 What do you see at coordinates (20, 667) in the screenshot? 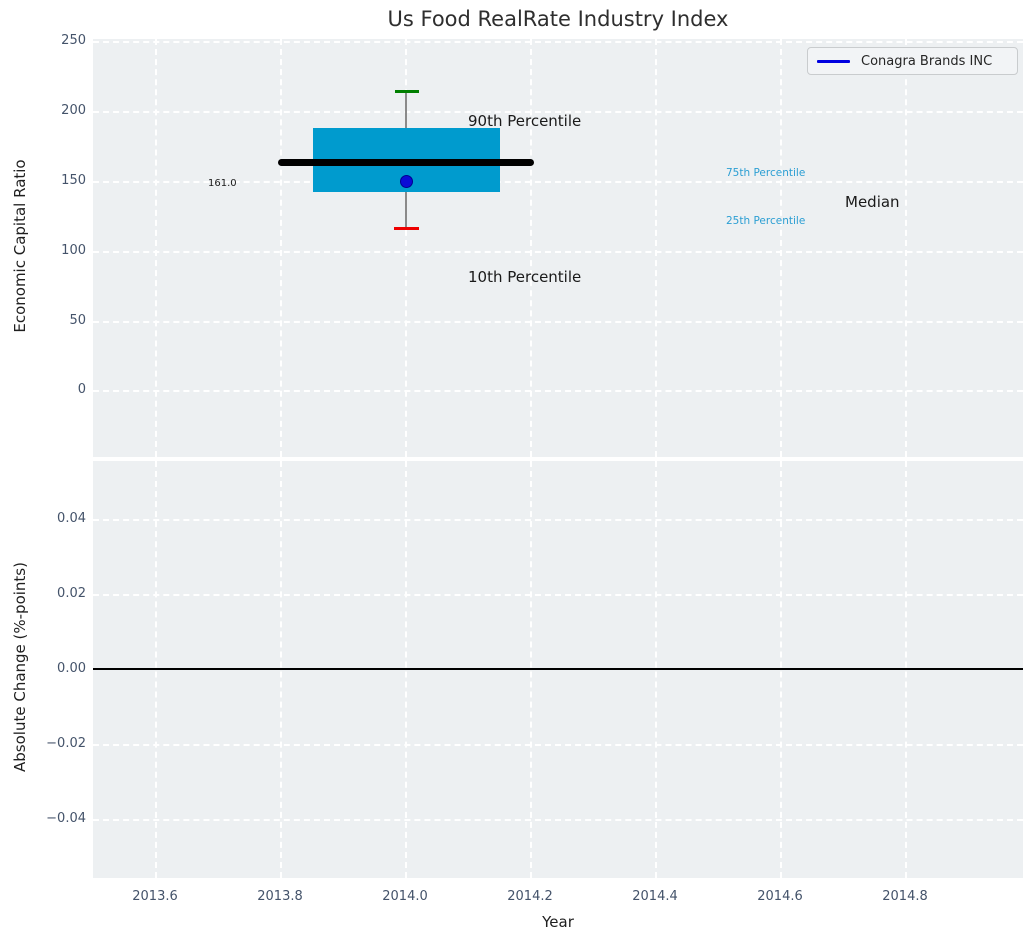
I see `bottom-y-axis-label: Absolute Change (%-points)` at bounding box center [20, 667].